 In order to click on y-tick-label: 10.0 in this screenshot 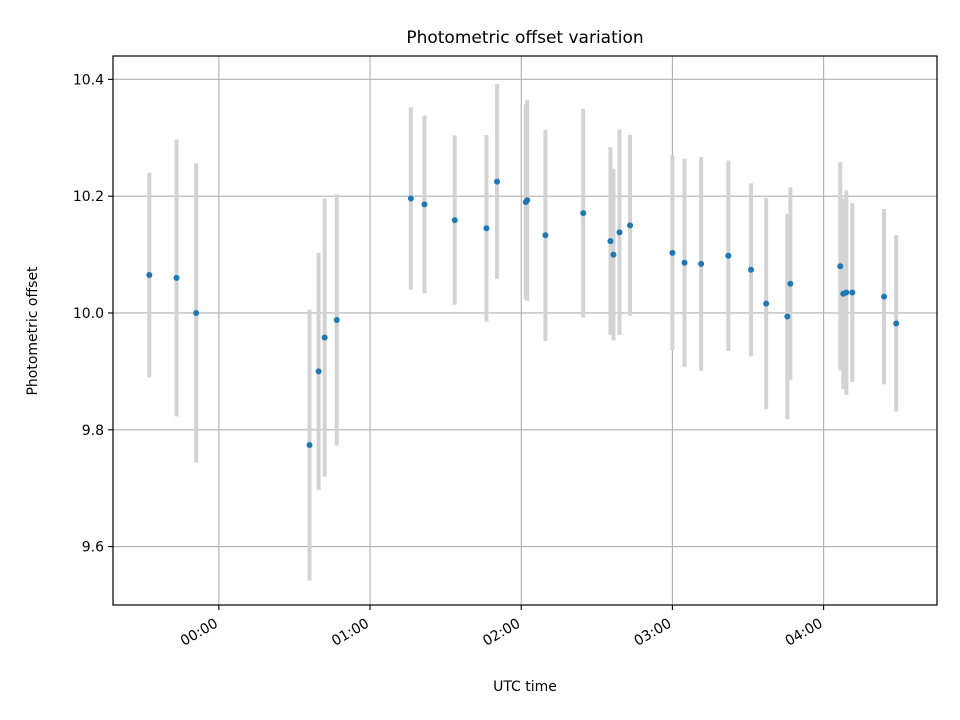, I will do `click(88, 314)`.